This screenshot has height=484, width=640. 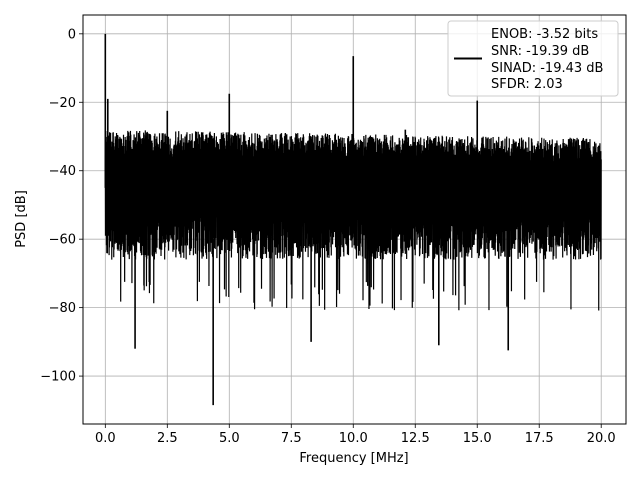 I want to click on y-tick-label: −100, so click(x=58, y=377).